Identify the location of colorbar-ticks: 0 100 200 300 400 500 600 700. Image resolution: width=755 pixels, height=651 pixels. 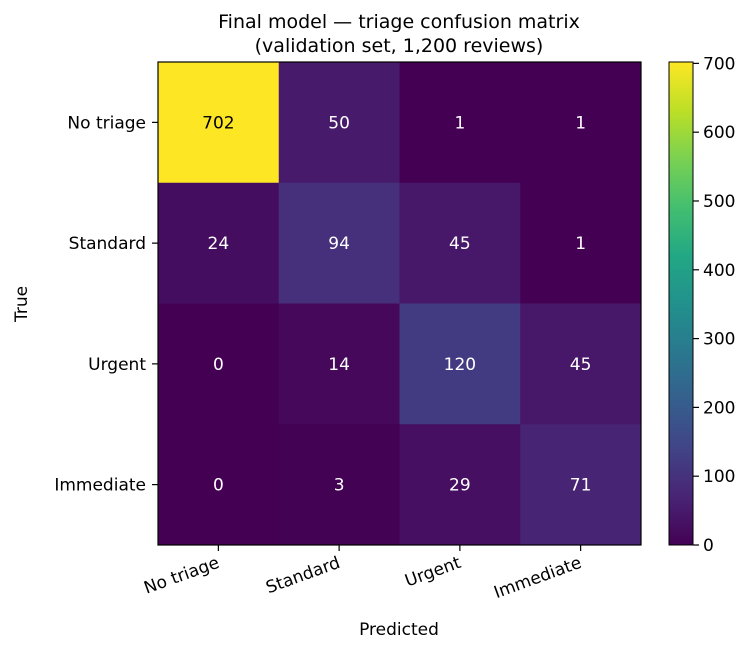
(714, 305).